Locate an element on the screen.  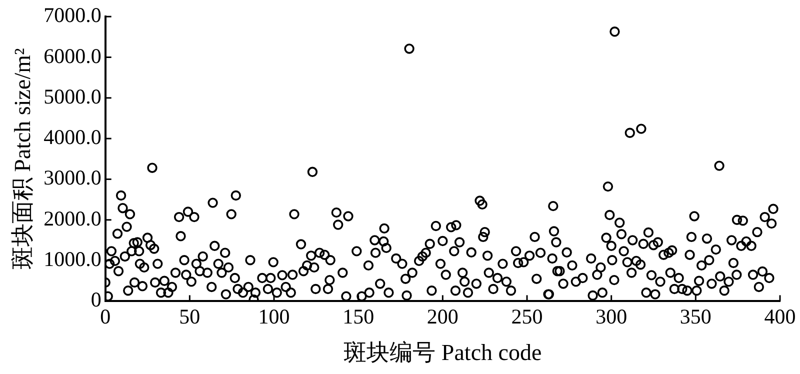
y-tick-label: 2000.0 is located at coordinates (73, 218).